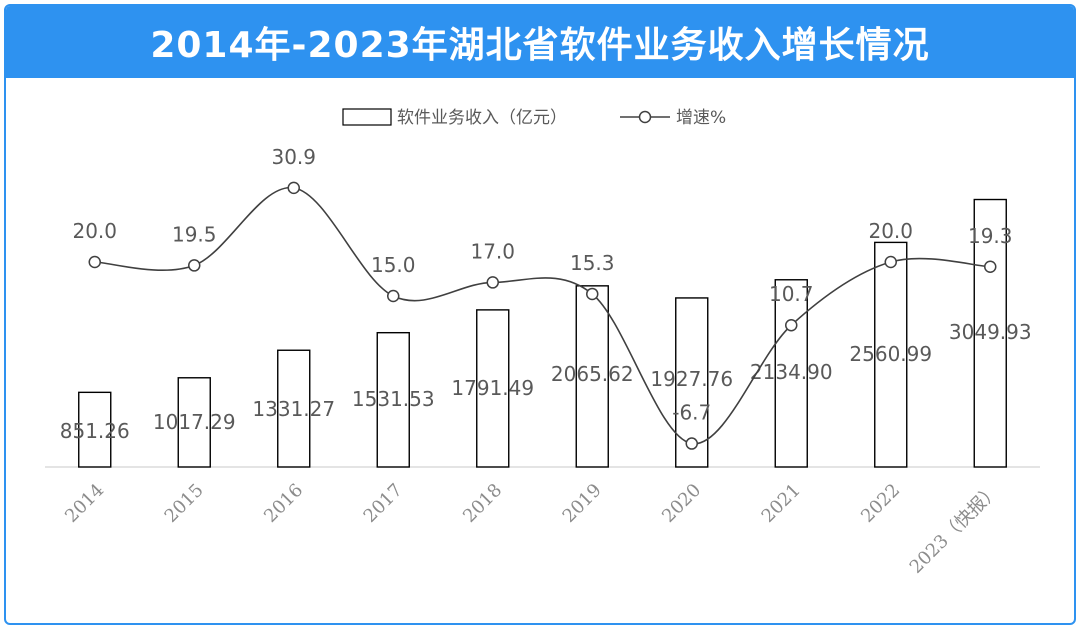 Image resolution: width=1080 pixels, height=629 pixels. I want to click on bar-value-label: 1531.53, so click(393, 399).